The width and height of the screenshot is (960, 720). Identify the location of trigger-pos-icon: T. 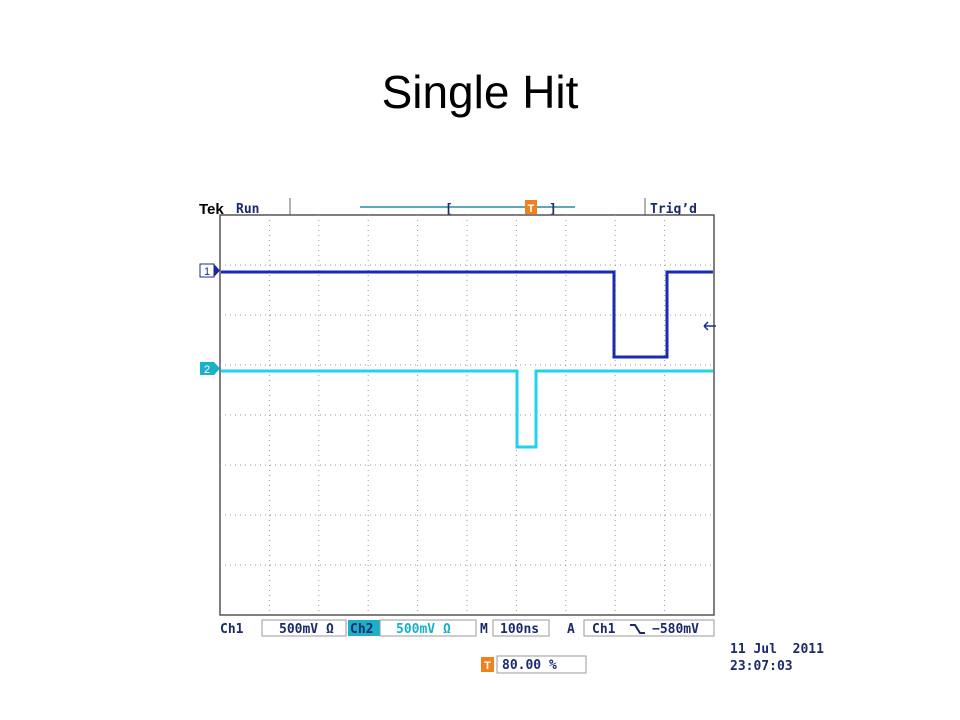
(487, 666).